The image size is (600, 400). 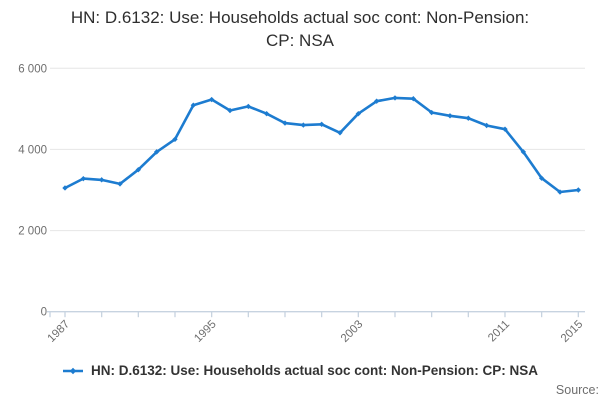 I want to click on x-axis-label: 2015, so click(x=572, y=331).